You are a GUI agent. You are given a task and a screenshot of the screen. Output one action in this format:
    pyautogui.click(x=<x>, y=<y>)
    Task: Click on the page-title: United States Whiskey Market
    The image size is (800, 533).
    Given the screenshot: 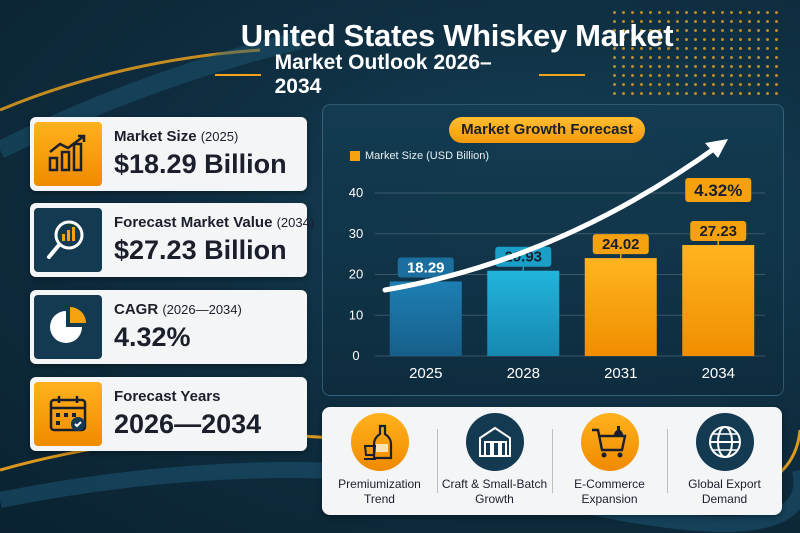 What is the action you would take?
    pyautogui.click(x=457, y=35)
    